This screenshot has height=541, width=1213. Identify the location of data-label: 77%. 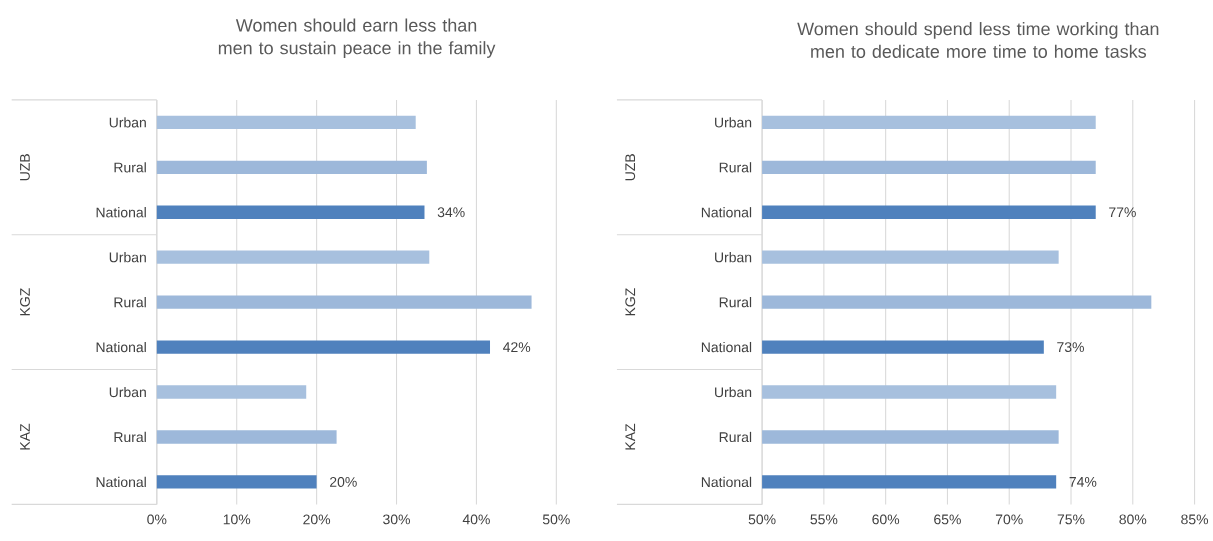
(1122, 212).